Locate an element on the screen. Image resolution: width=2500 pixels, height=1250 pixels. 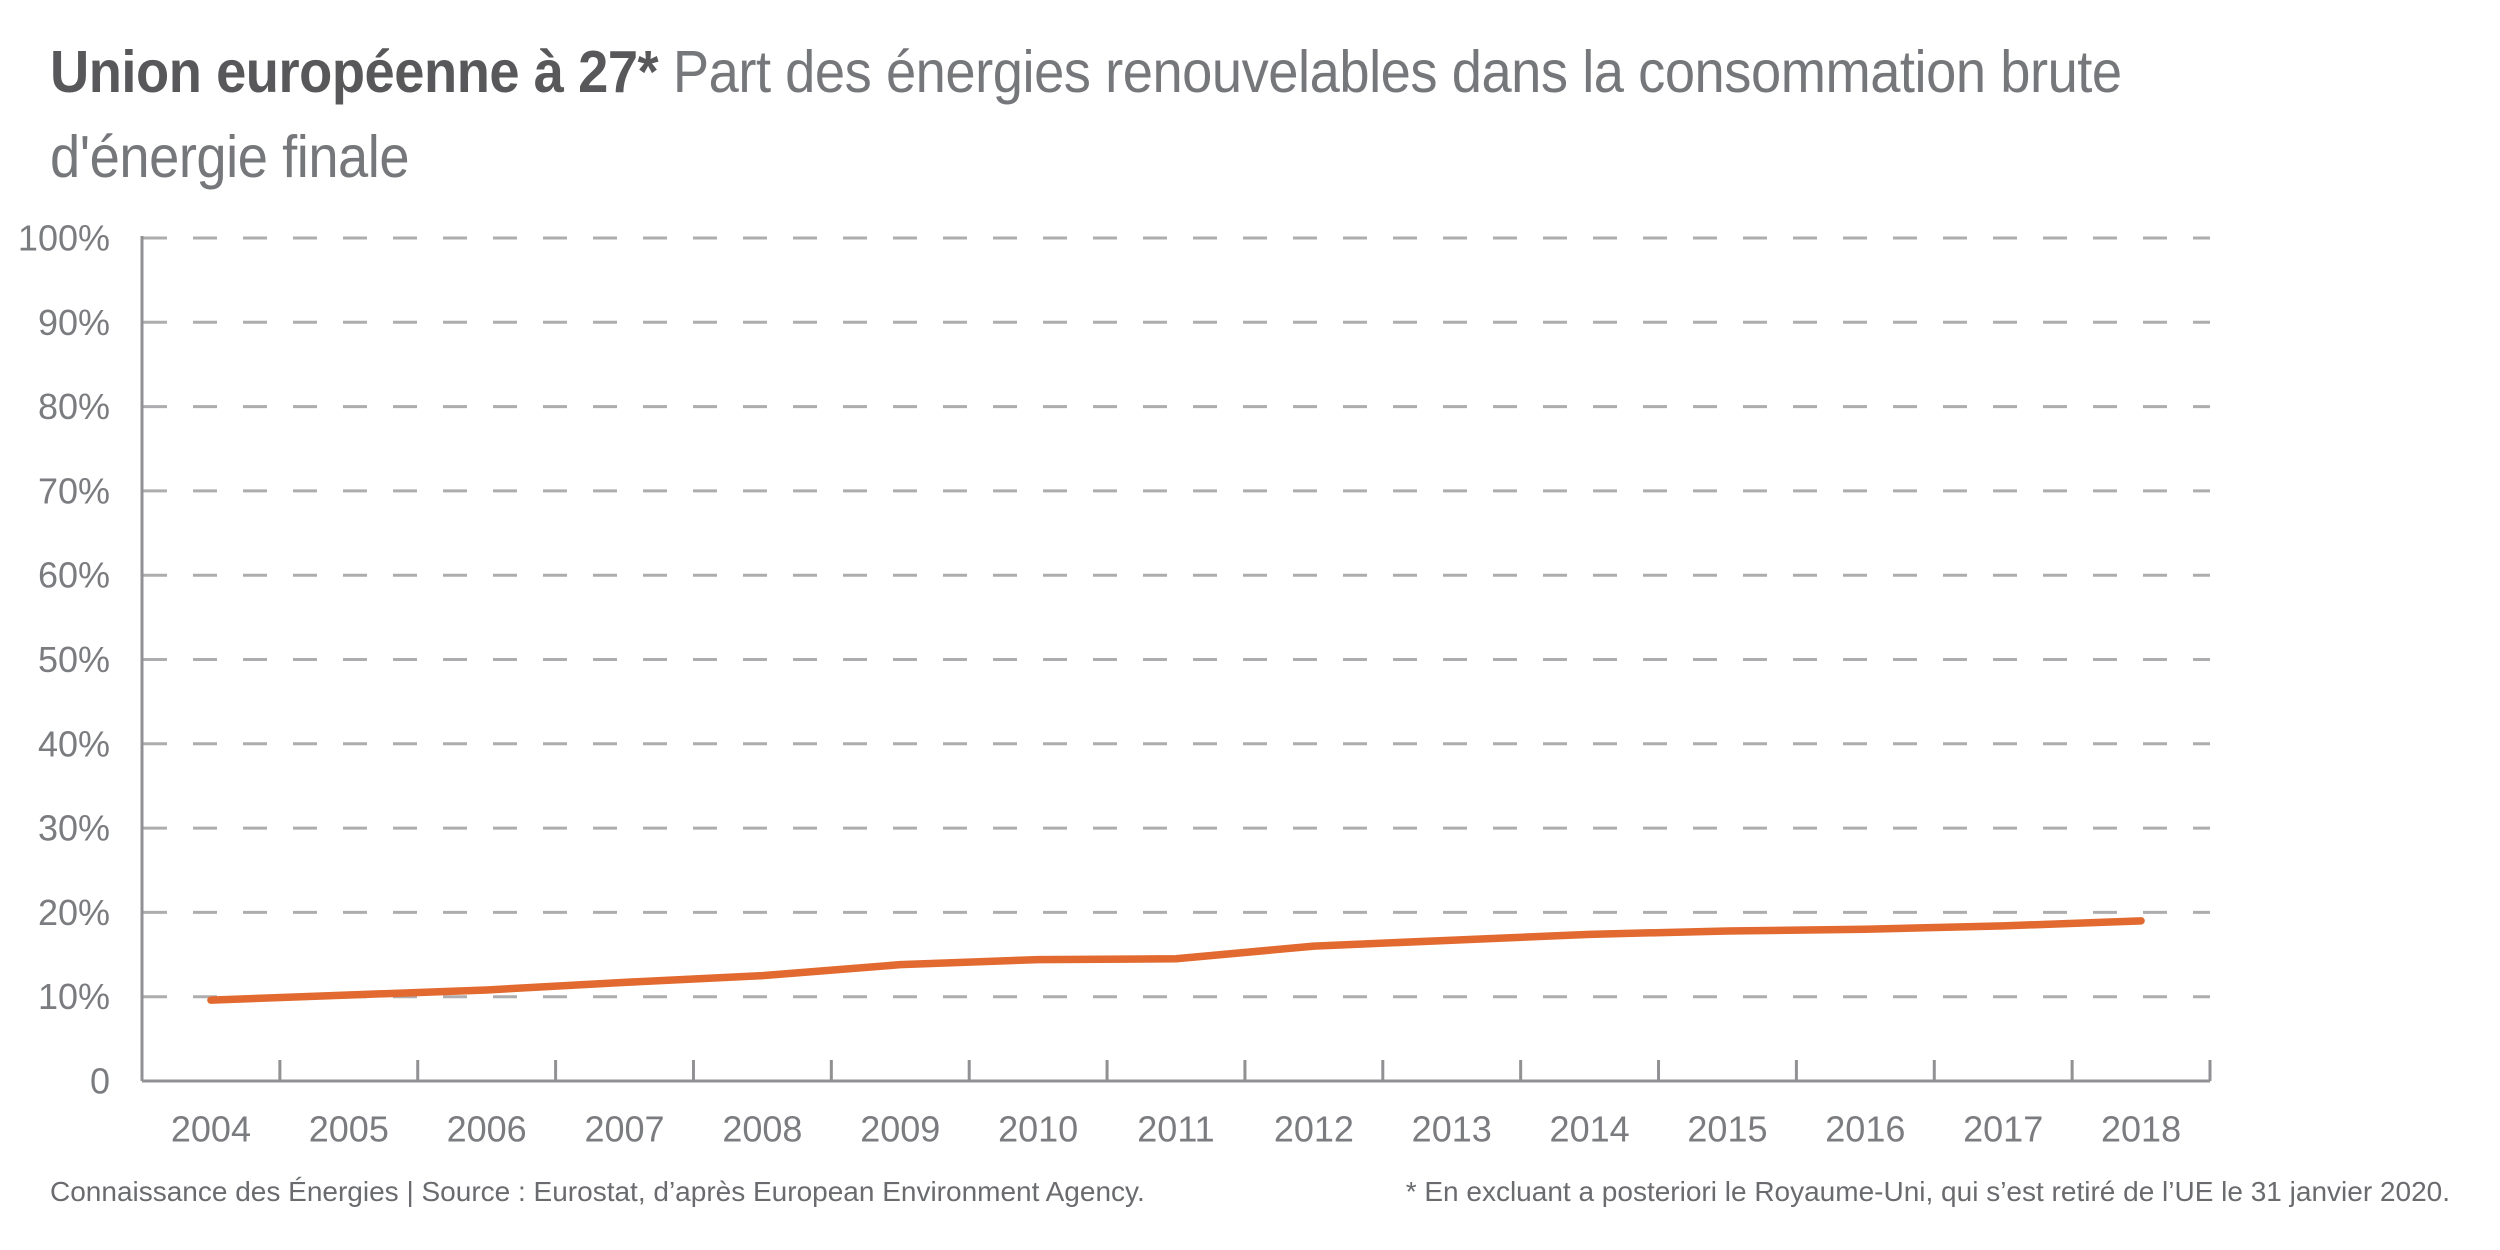
y-tick-label: 60% is located at coordinates (74, 575).